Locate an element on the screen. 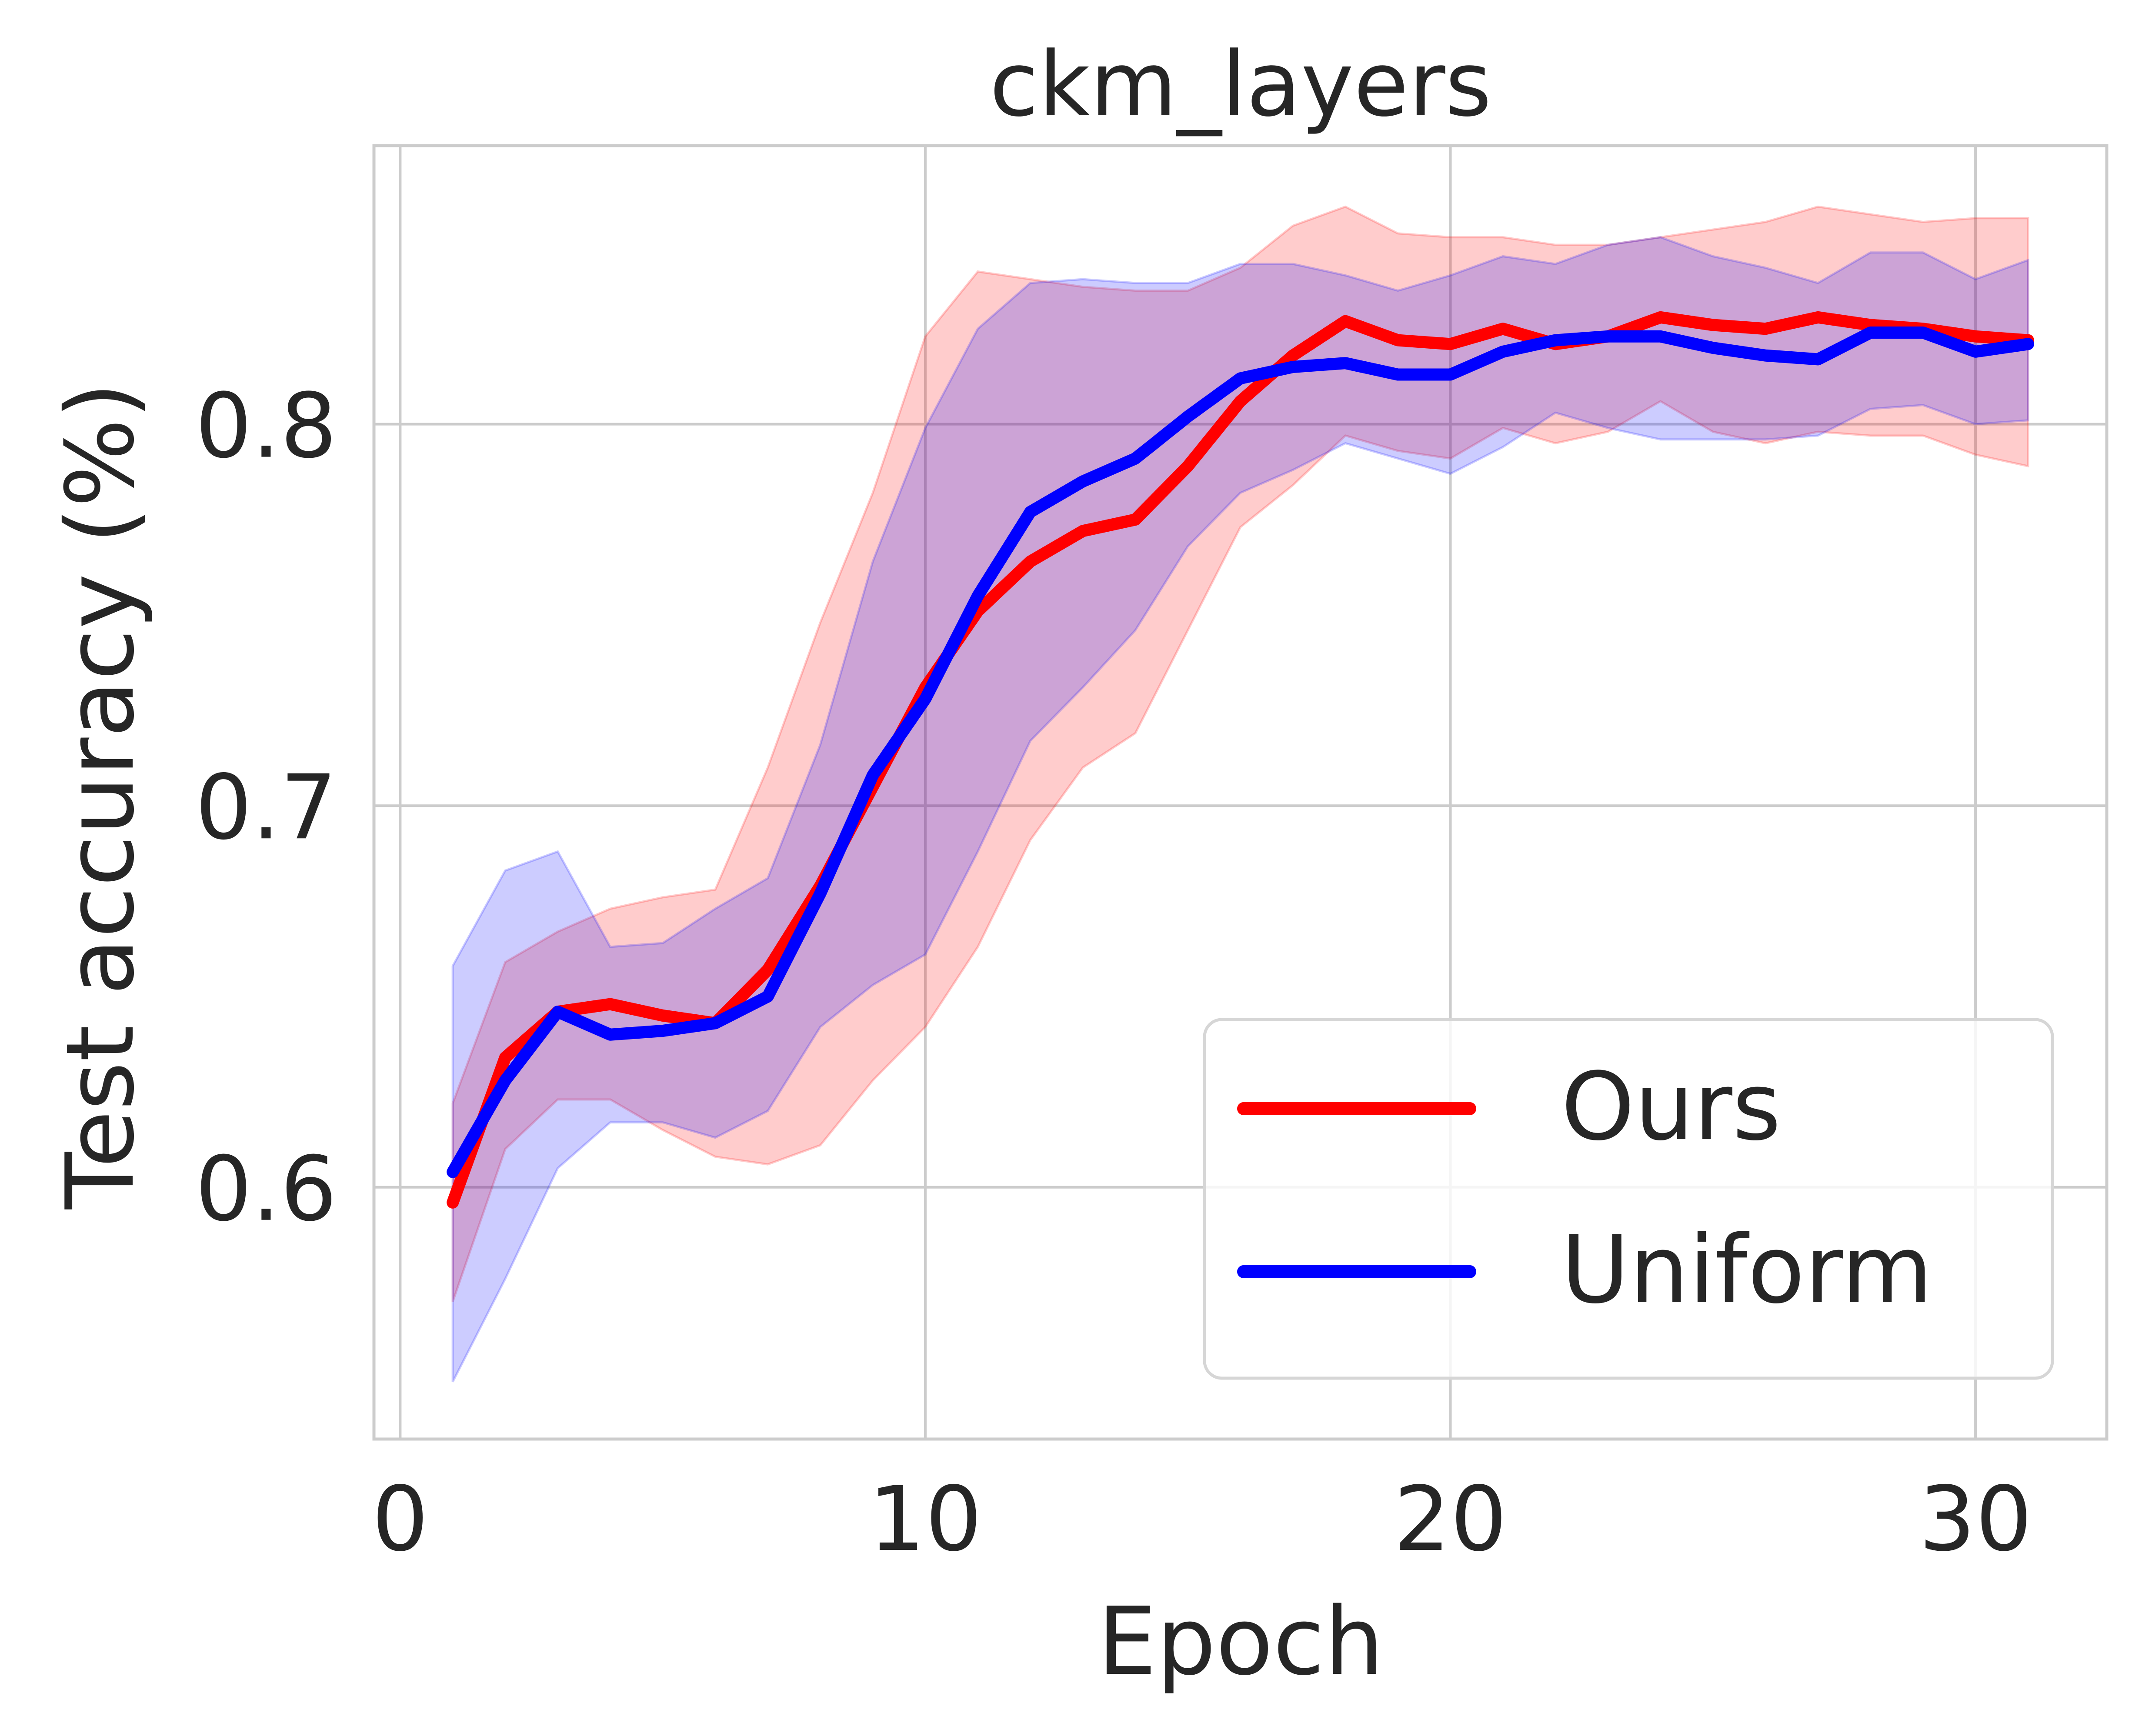 Image resolution: width=2132 pixels, height=1736 pixels. y-tick-label: 0.7 is located at coordinates (266, 808).